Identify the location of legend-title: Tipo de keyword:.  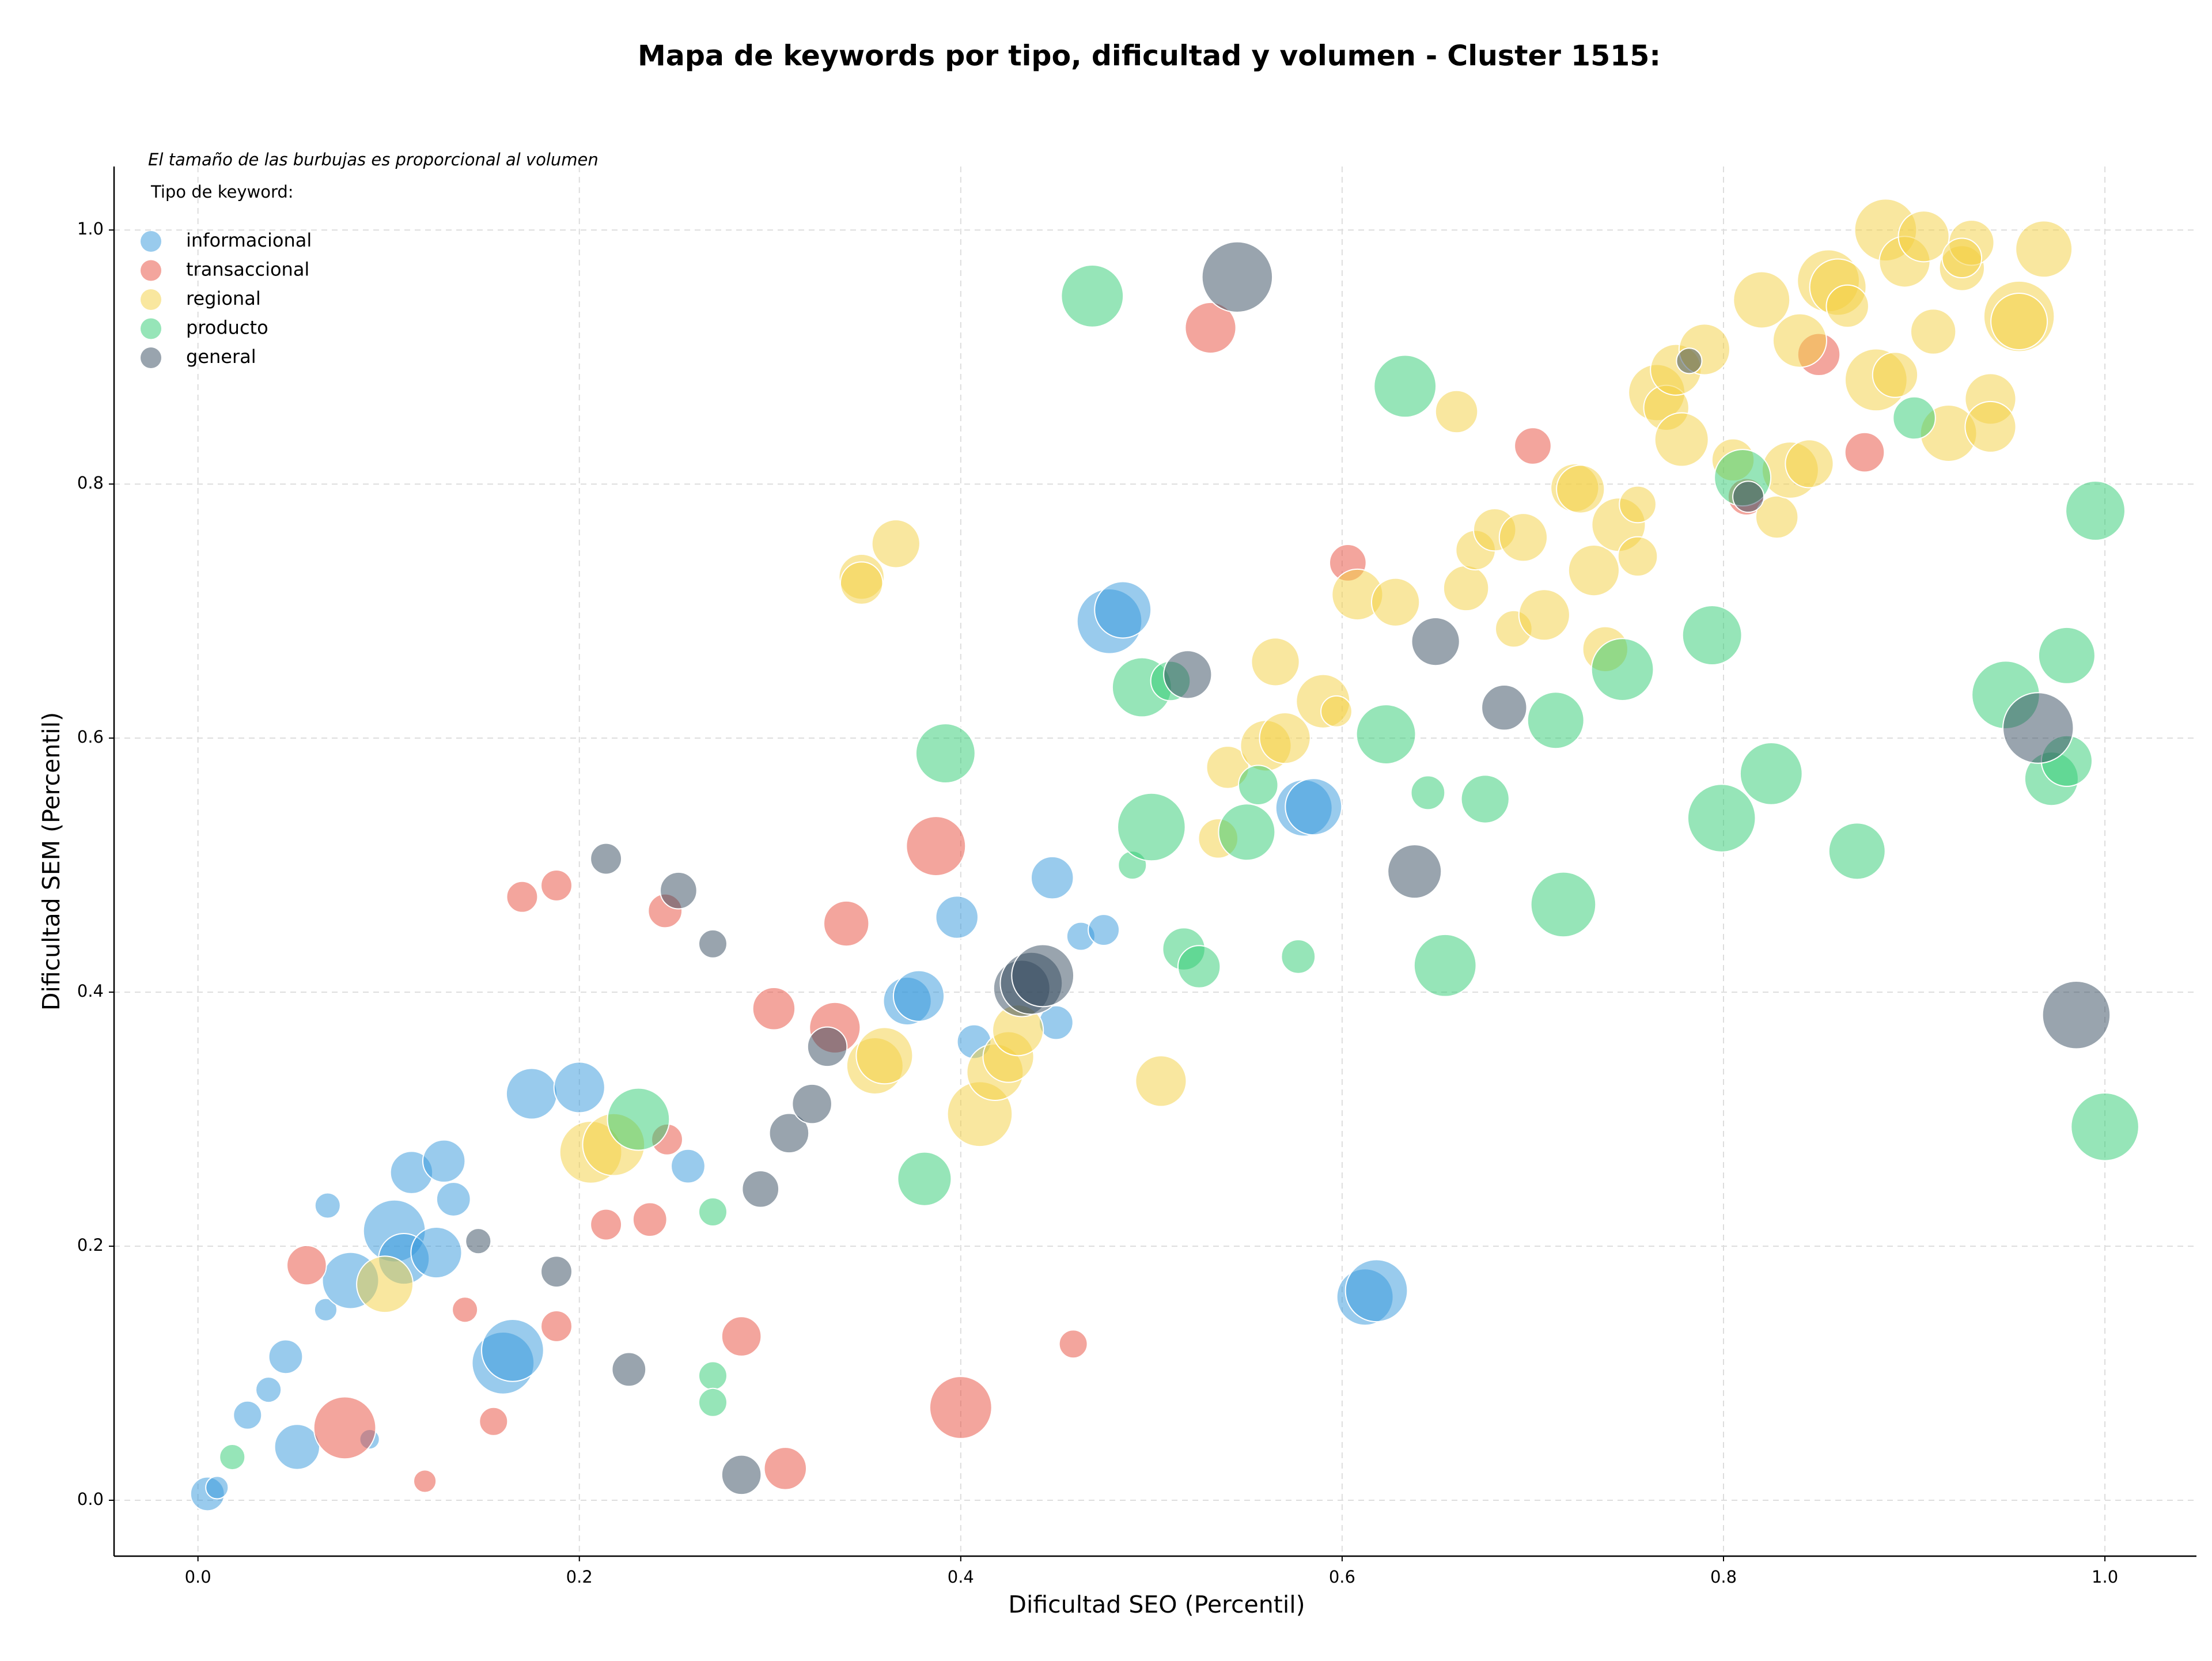
(222, 192).